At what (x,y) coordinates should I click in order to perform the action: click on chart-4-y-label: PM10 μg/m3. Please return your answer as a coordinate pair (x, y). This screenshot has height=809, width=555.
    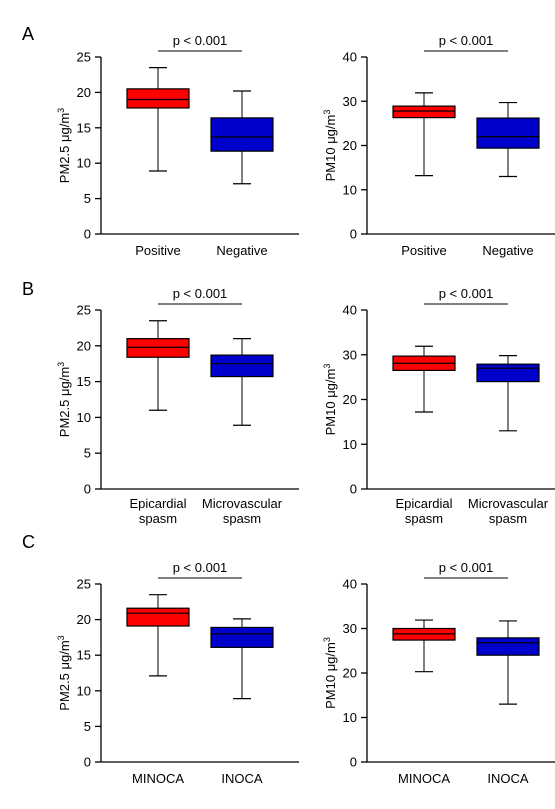
    Looking at the image, I should click on (330, 400).